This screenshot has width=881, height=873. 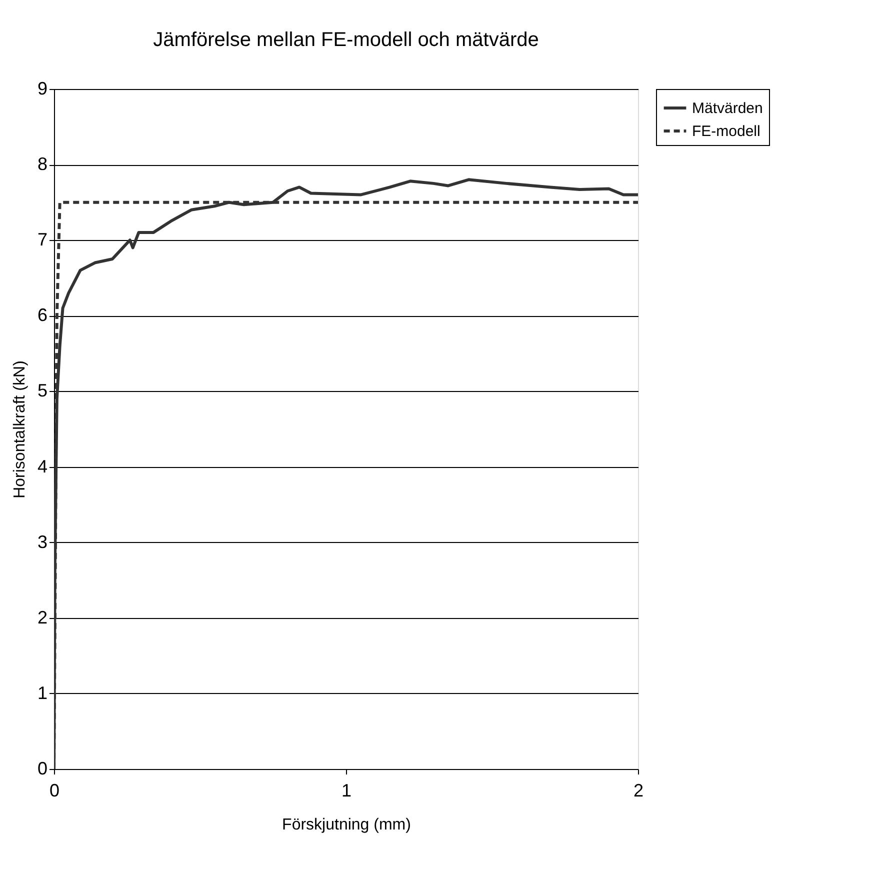 I want to click on y-tick-label: 5, so click(x=42, y=390).